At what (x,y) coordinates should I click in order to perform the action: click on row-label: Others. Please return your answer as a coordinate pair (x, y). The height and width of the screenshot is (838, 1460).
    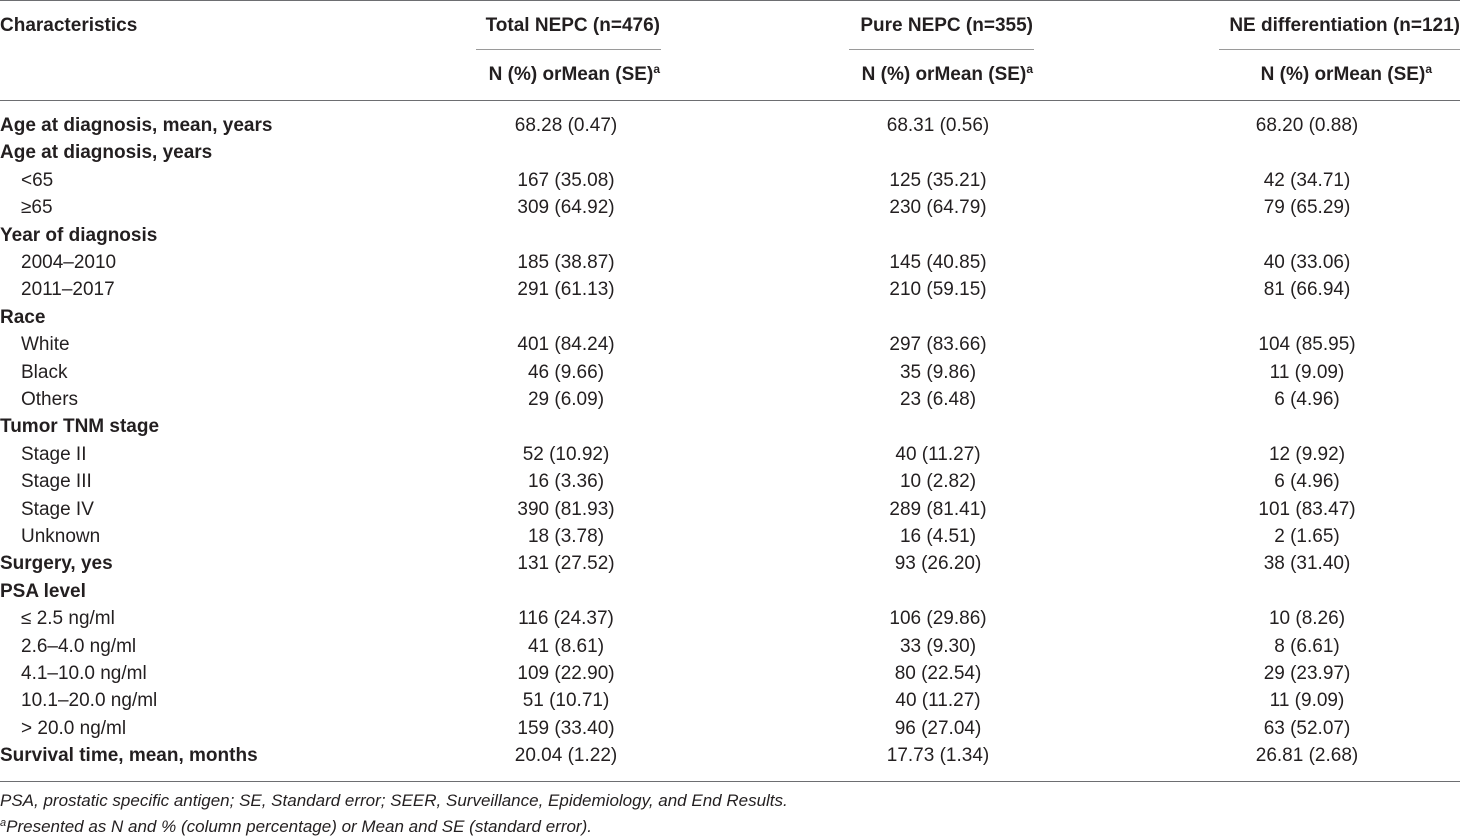
    Looking at the image, I should click on (50, 399).